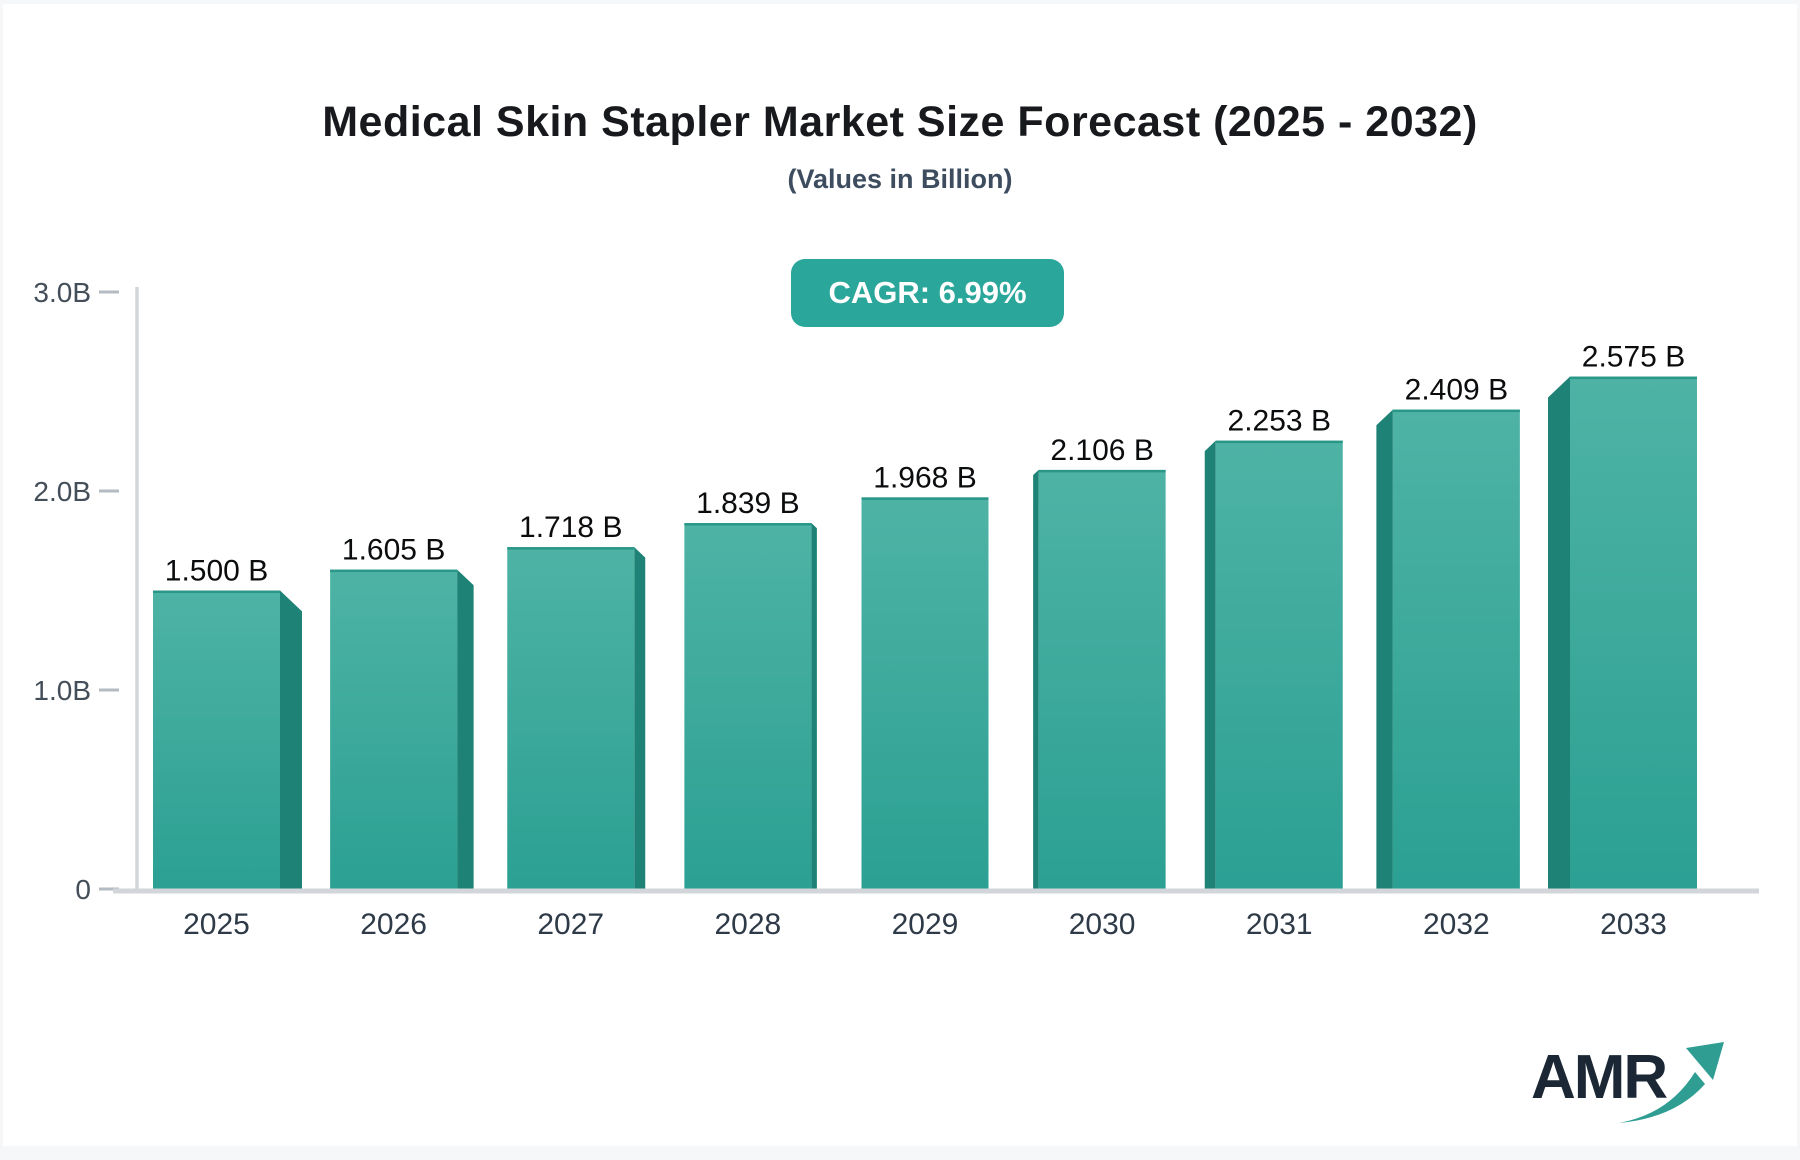  Describe the element at coordinates (1633, 924) in the screenshot. I see `x-axis-label: 2033` at that location.